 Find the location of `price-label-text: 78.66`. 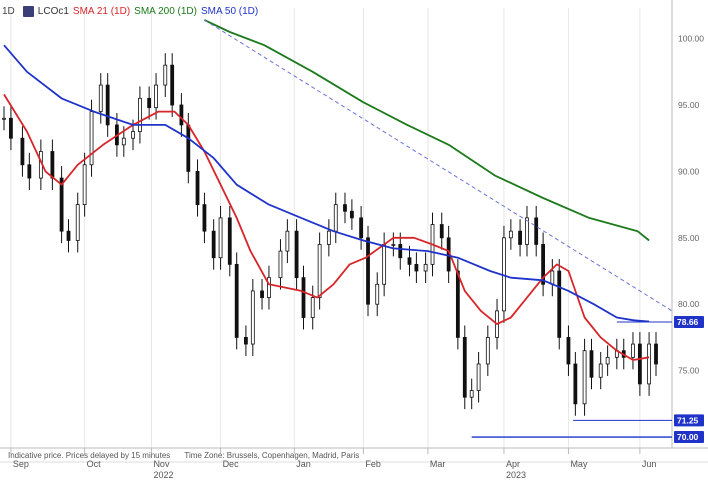

price-label-text: 78.66 is located at coordinates (688, 322).